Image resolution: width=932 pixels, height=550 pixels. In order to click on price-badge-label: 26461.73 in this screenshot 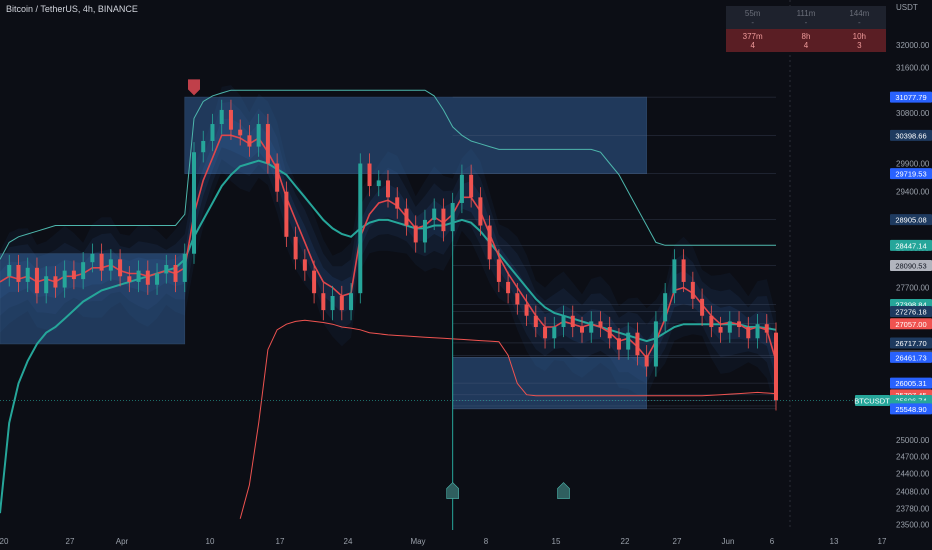, I will do `click(910, 357)`.